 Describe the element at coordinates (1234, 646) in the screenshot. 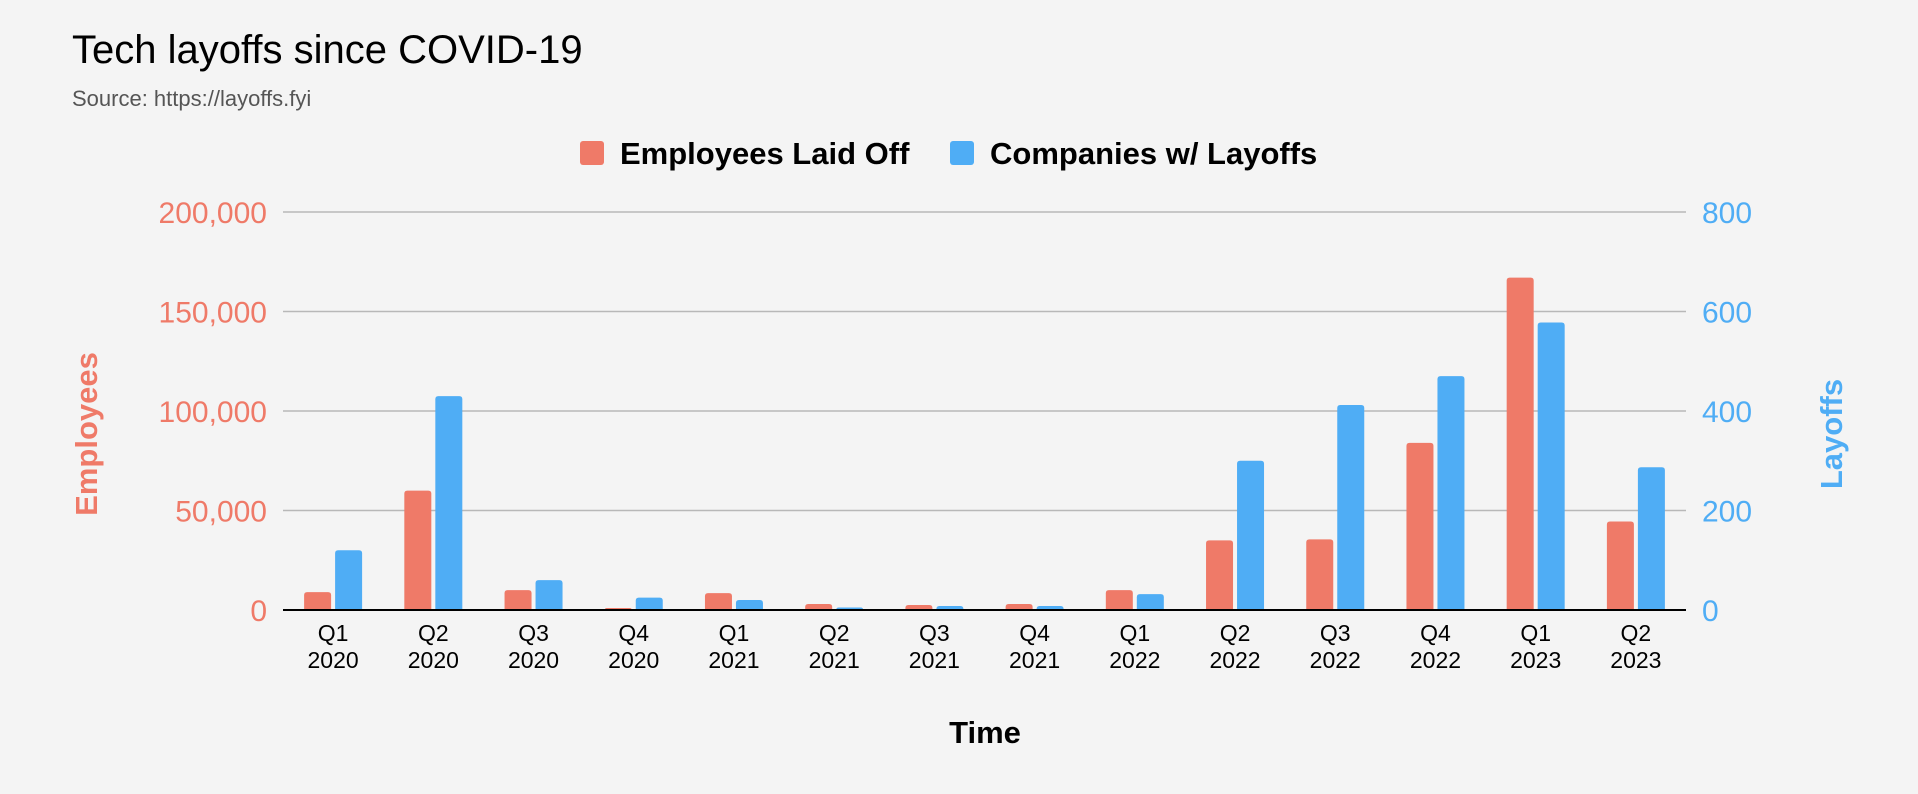

I see `x-tick-label: Q2 2022` at that location.